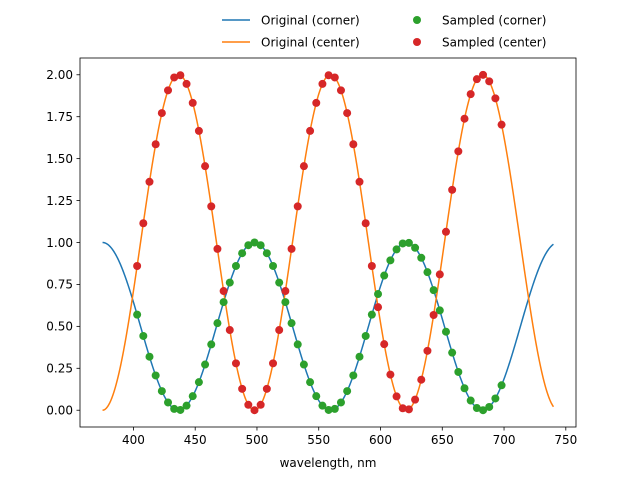 This screenshot has width=640, height=480. Describe the element at coordinates (59, 327) in the screenshot. I see `y-tick-label: 0.50` at that location.